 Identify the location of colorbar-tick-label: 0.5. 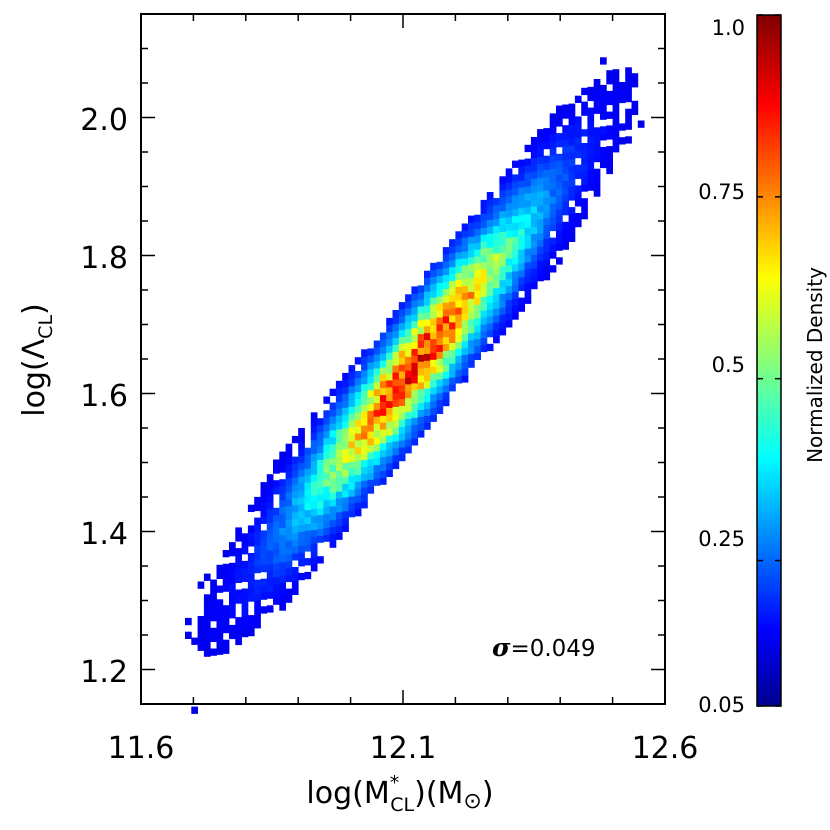
(728, 365).